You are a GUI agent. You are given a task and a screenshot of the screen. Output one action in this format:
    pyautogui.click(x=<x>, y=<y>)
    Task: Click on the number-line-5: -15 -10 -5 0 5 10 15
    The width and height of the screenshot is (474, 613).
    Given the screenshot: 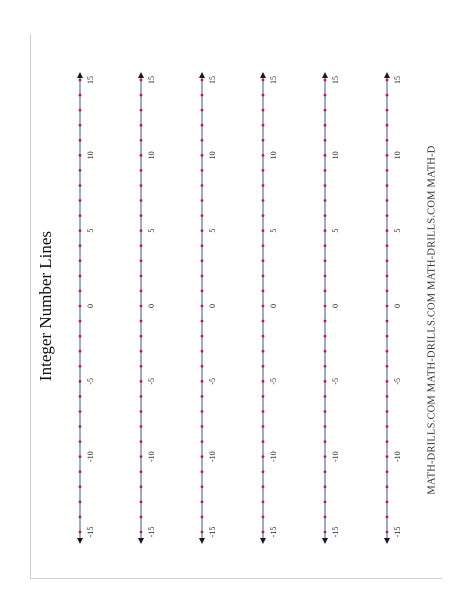 What is the action you would take?
    pyautogui.click(x=331, y=308)
    